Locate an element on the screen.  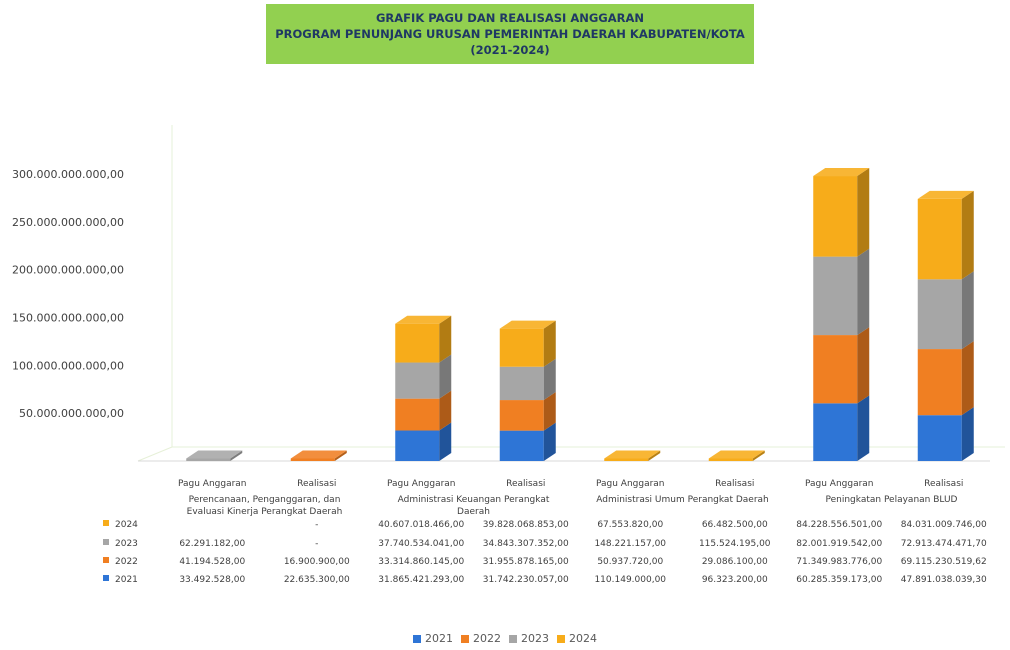
chart-legend: 2021 2022 2023 2024 is located at coordinates (505, 638).